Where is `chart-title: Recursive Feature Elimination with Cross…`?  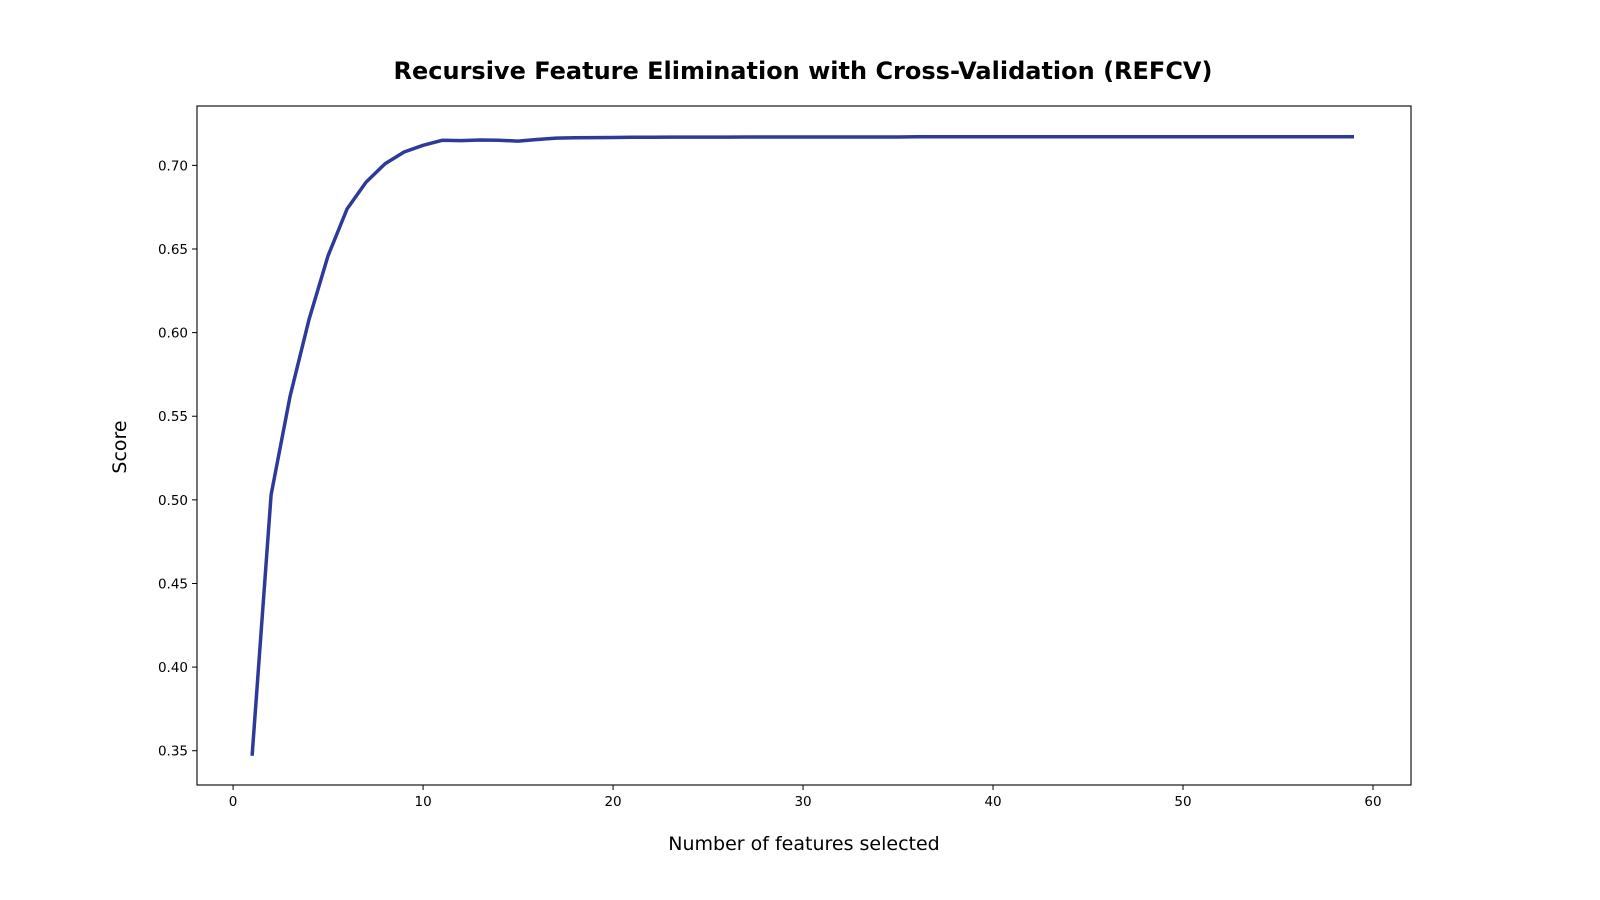 chart-title: Recursive Feature Elimination with Cross… is located at coordinates (803, 71).